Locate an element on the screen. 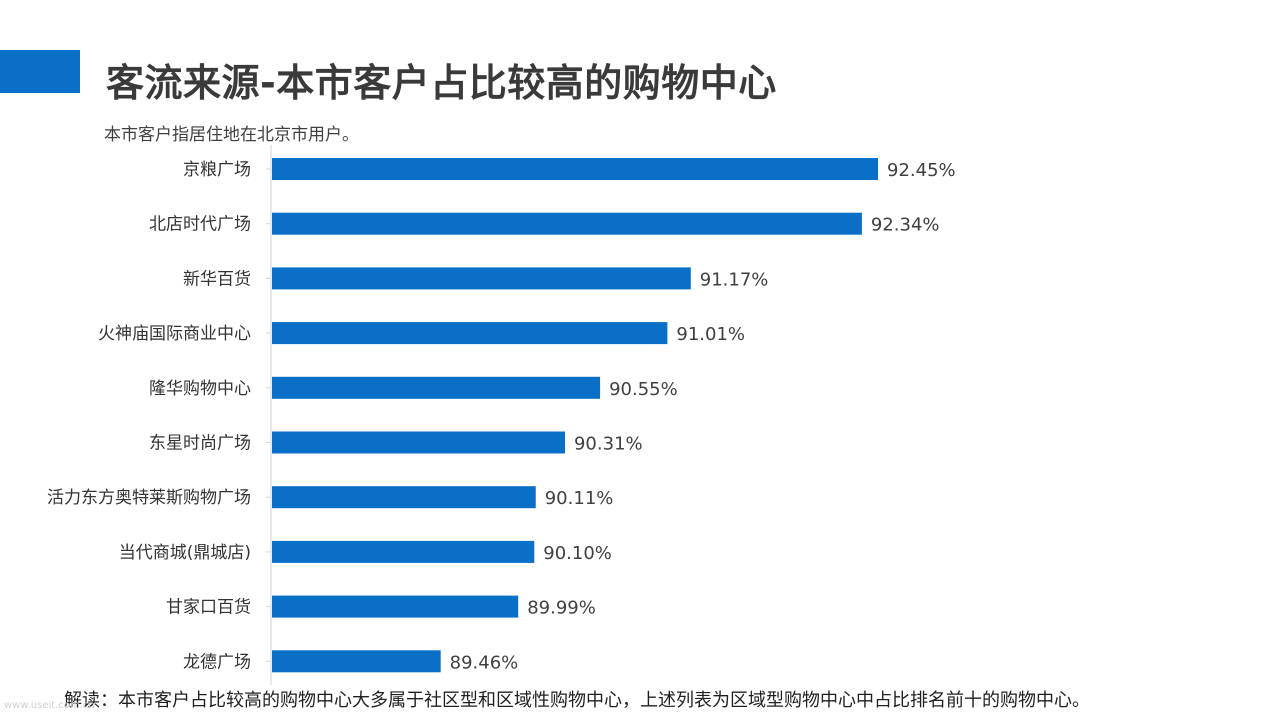  category-label: 当代商城(鼎城店) is located at coordinates (185, 553).